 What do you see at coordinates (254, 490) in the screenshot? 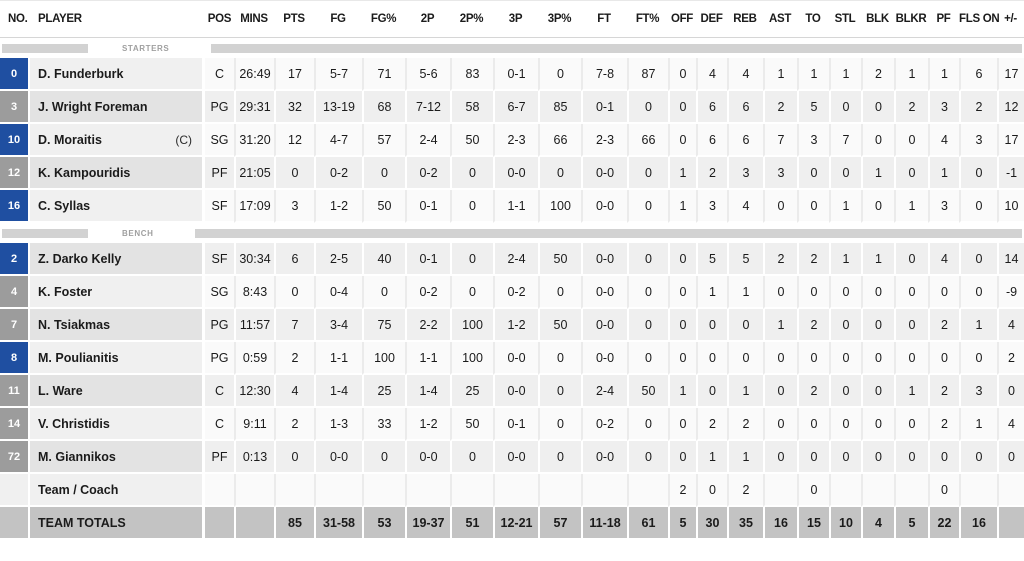
I see `stat-cell-mins` at bounding box center [254, 490].